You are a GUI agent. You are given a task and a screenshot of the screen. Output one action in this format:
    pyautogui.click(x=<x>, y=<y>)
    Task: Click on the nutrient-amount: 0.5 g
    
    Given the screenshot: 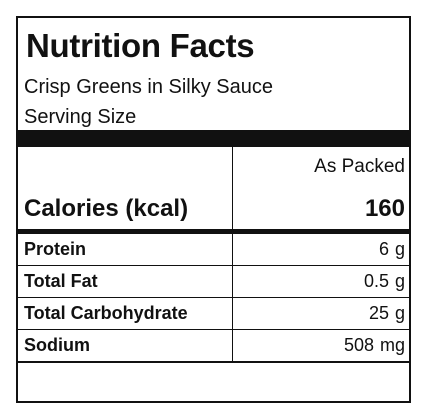 What is the action you would take?
    pyautogui.click(x=384, y=281)
    